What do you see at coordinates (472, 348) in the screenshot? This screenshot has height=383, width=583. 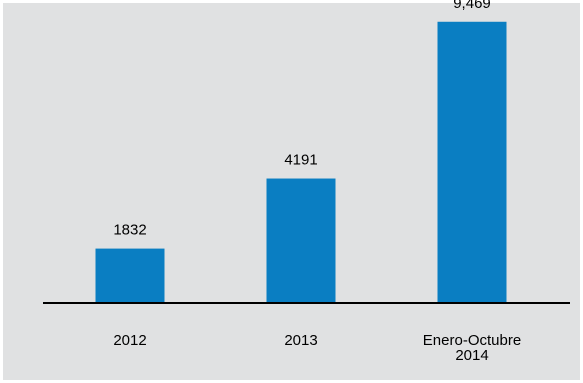 I see `x-tick-label-3: Enero-Octubre 2014` at bounding box center [472, 348].